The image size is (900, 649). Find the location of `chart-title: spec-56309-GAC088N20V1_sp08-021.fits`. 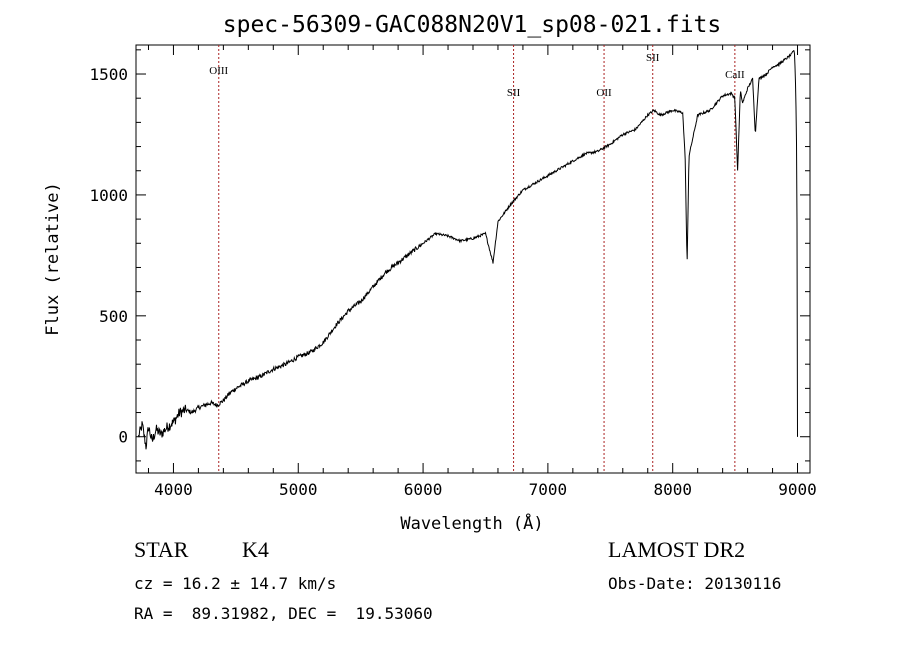

chart-title: spec-56309-GAC088N20V1_sp08-021.fits is located at coordinates (472, 25).